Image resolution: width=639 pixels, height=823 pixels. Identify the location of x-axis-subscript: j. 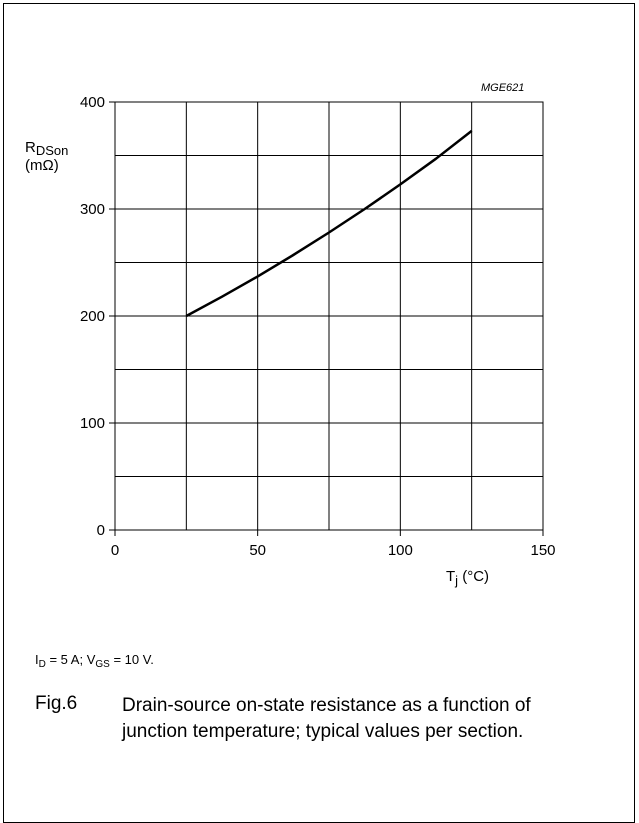
(457, 580).